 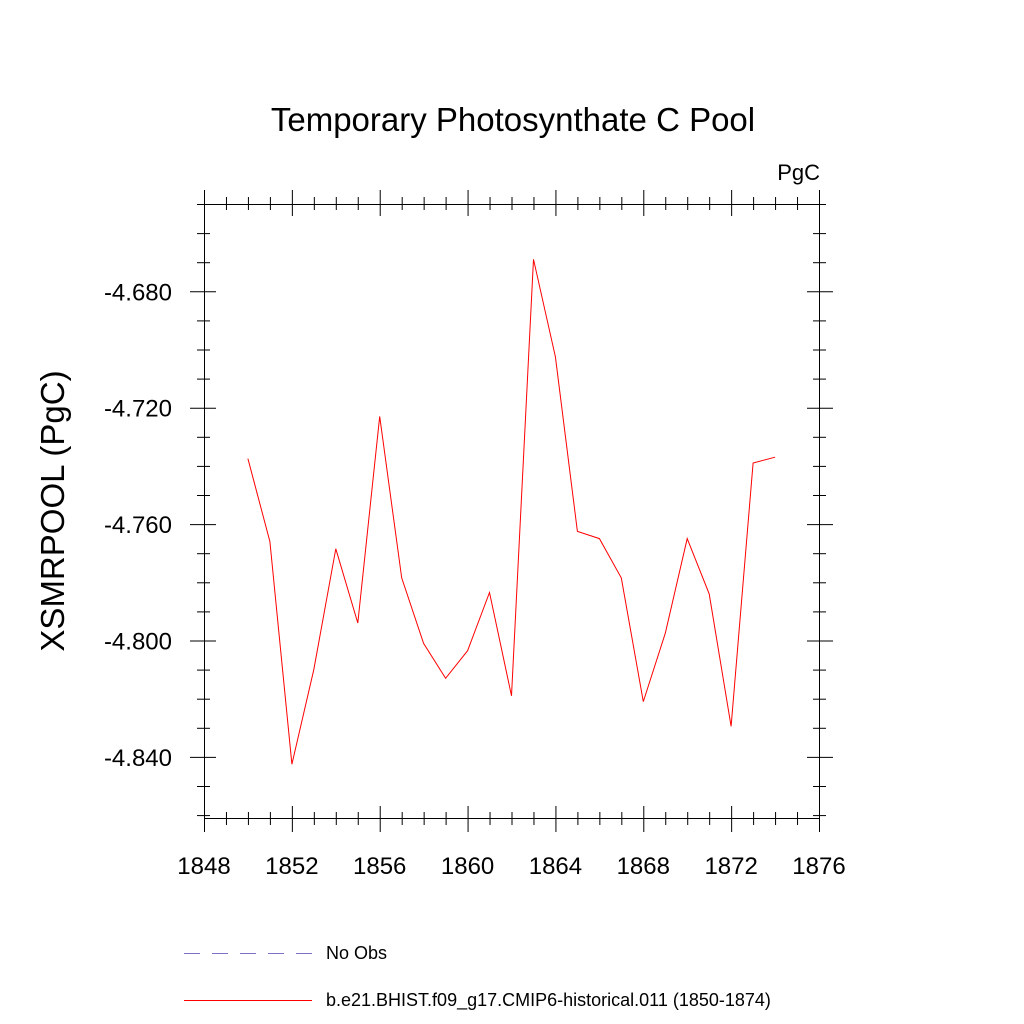 What do you see at coordinates (203, 866) in the screenshot?
I see `x-tick-label: 1848` at bounding box center [203, 866].